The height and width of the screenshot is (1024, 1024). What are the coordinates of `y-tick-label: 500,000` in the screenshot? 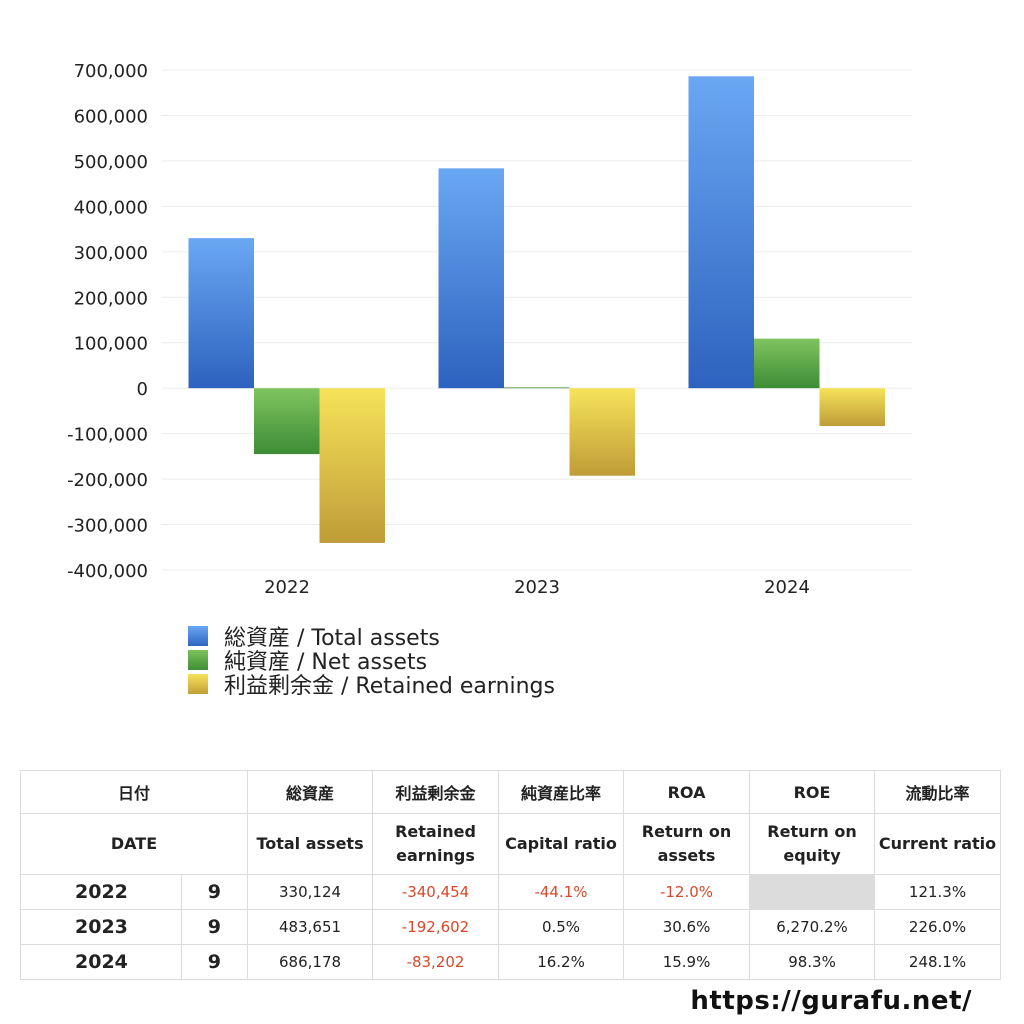 It's located at (111, 162).